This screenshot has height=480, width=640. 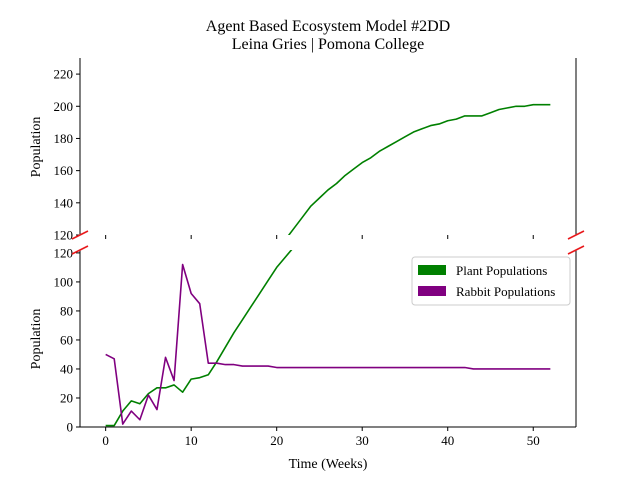 I want to click on x-tick-label: 50, so click(x=533, y=440).